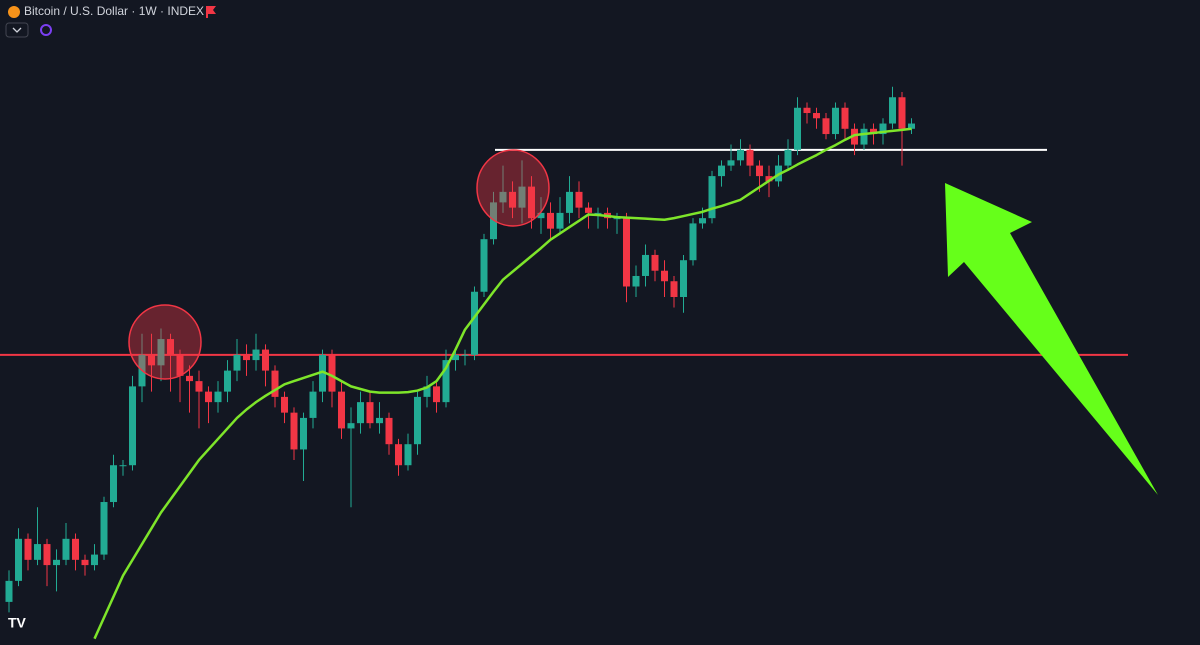  Describe the element at coordinates (14, 12) in the screenshot. I see `bitcoin-icon` at that location.